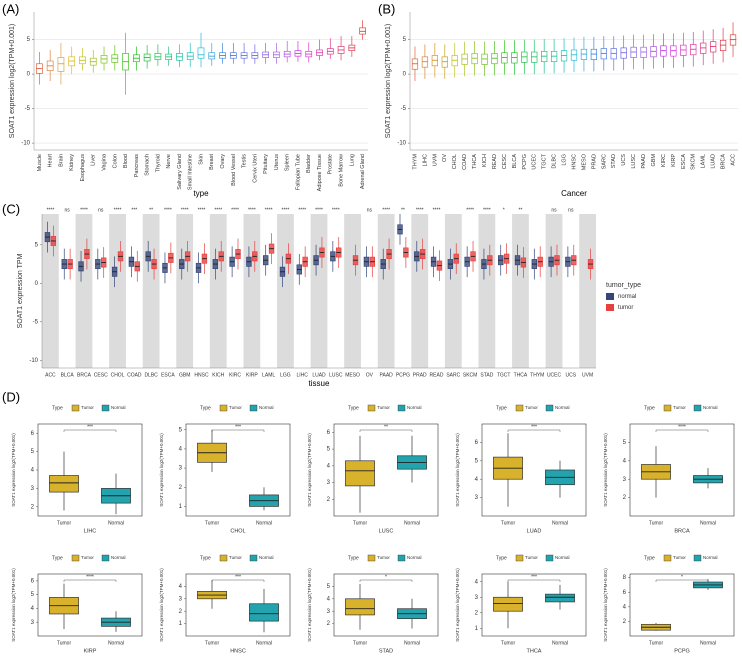 The image size is (742, 659). I want to click on x-tick-label: Heart, so click(51, 161).